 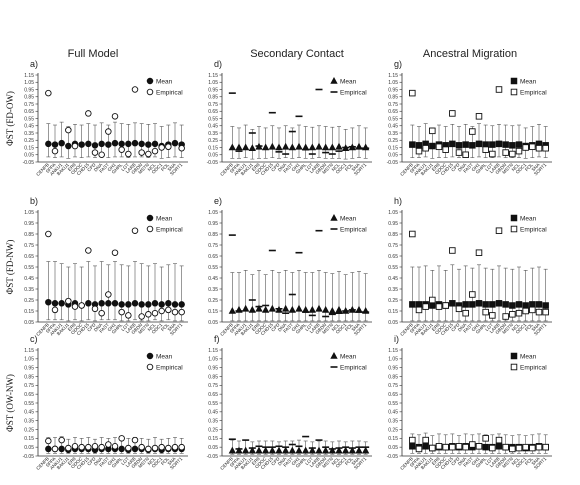 What do you see at coordinates (34, 339) in the screenshot?
I see `panel-letter: c)` at bounding box center [34, 339].